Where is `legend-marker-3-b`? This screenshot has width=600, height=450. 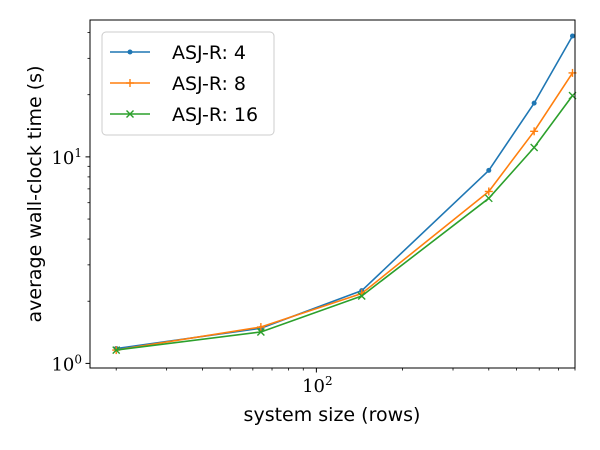 legend-marker-3-b is located at coordinates (130, 114).